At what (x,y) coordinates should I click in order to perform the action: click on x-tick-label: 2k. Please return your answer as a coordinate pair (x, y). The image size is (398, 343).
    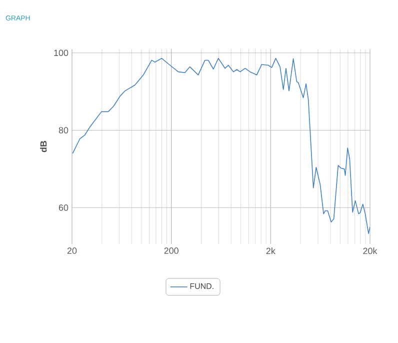
    Looking at the image, I should click on (271, 251).